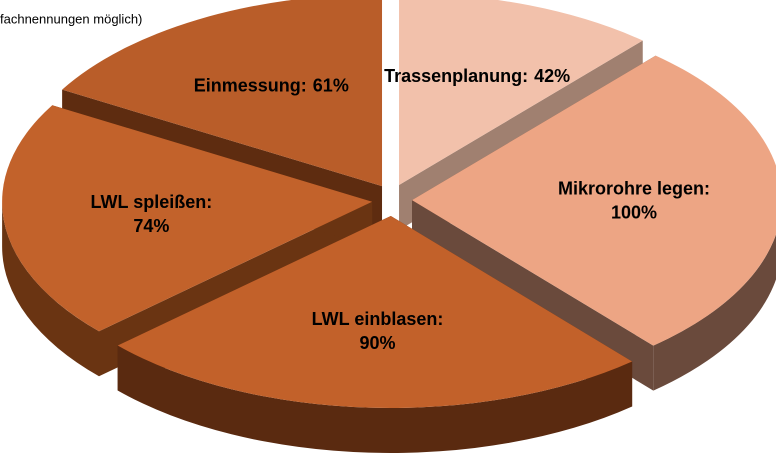  I want to click on data-label-value: 74%, so click(151, 226).